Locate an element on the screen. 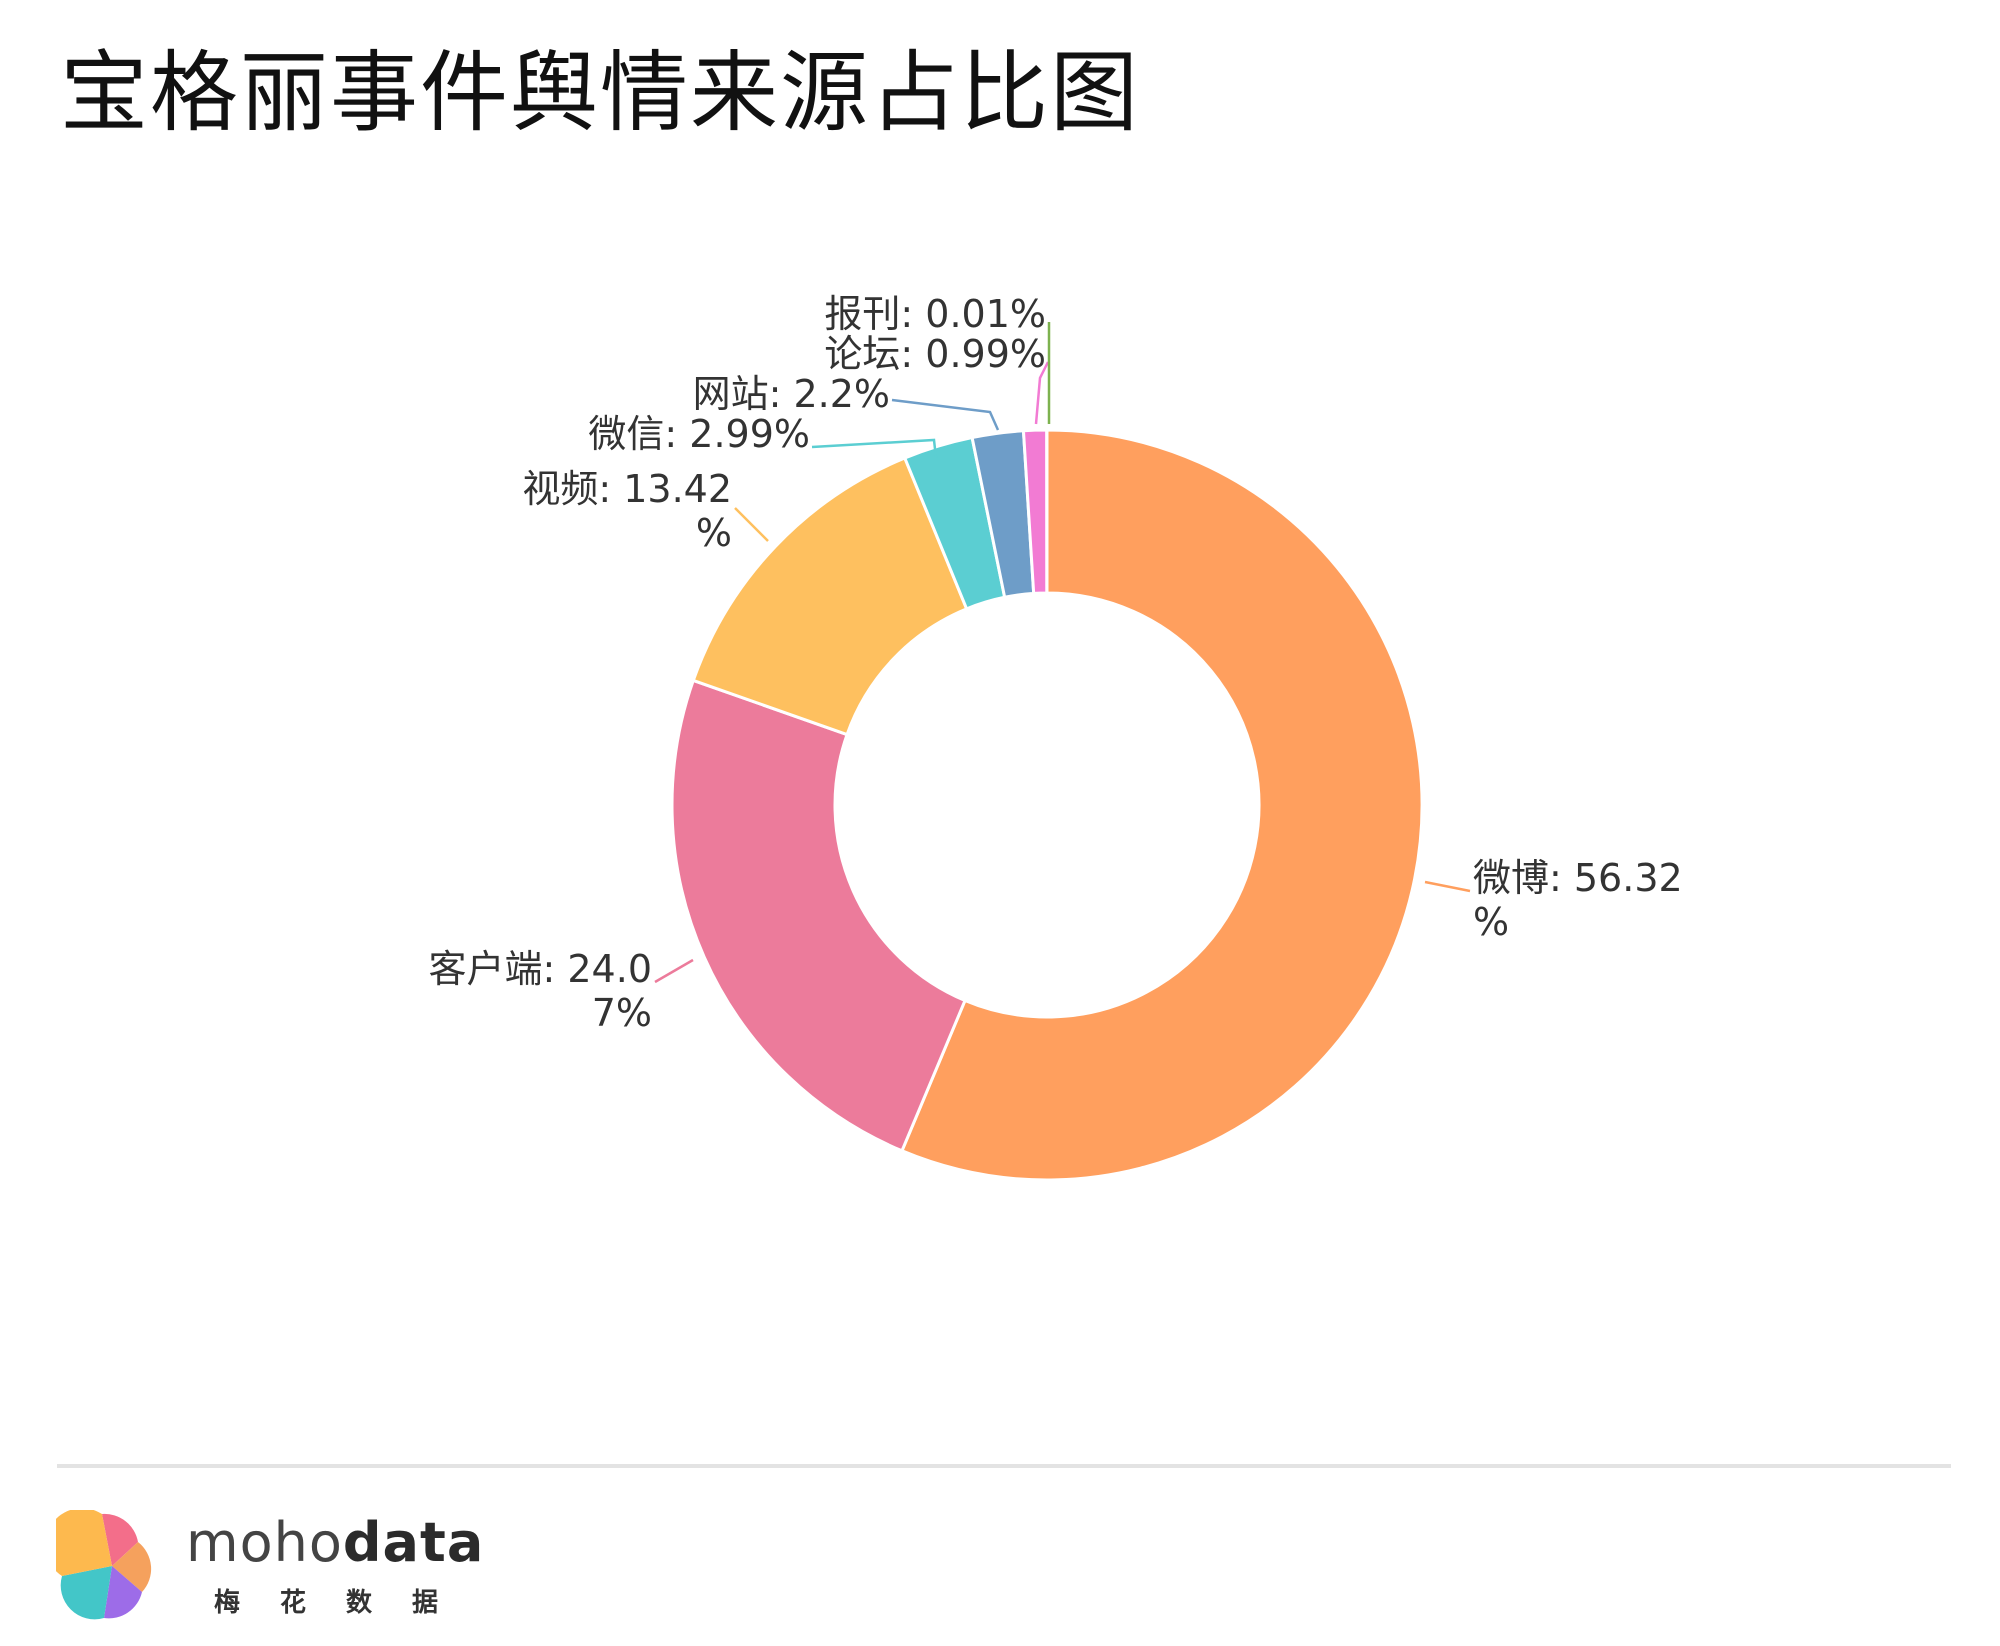 Image resolution: width=2000 pixels, height=1646 pixels. pinwheel-logo-icon is located at coordinates (104, 1565).